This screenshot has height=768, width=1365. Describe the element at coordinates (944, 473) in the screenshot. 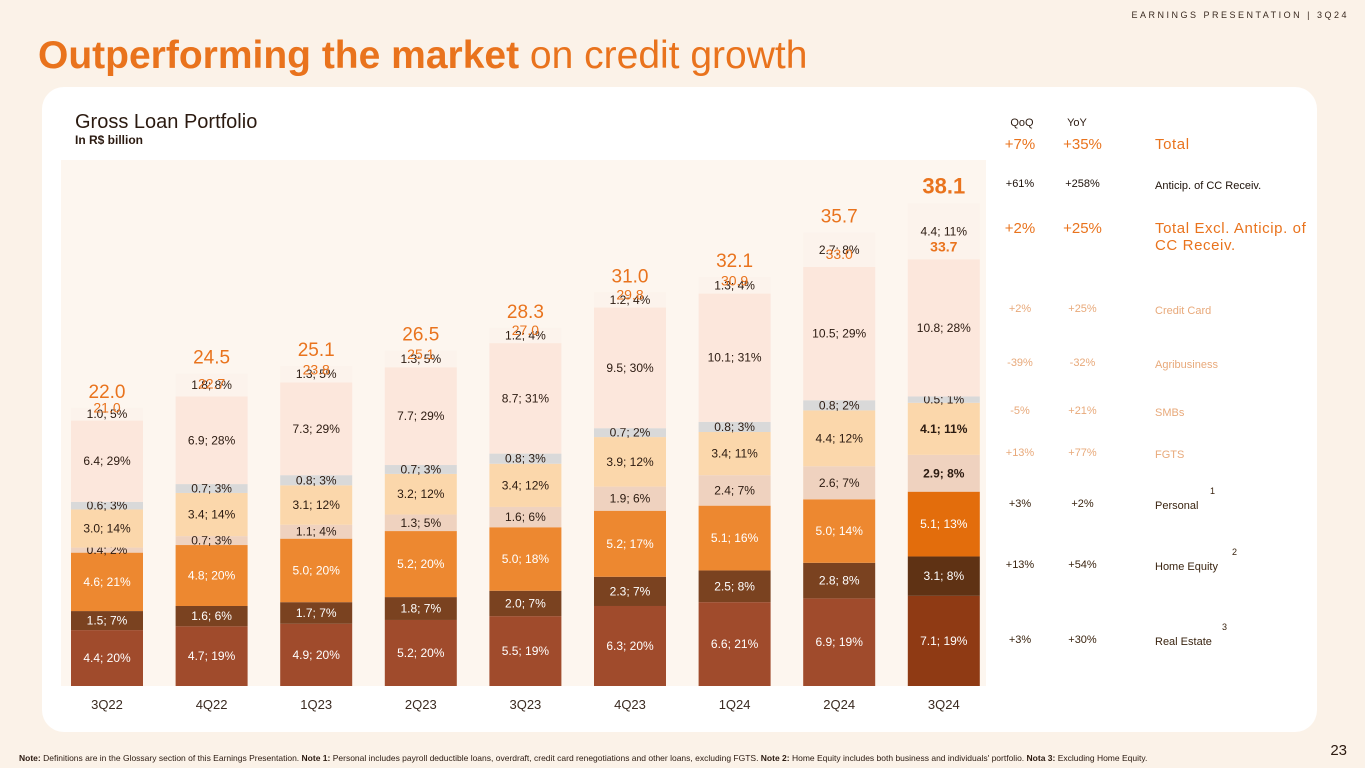

I see `bar-label-fgts-3Q24: 2.9; 8%` at that location.